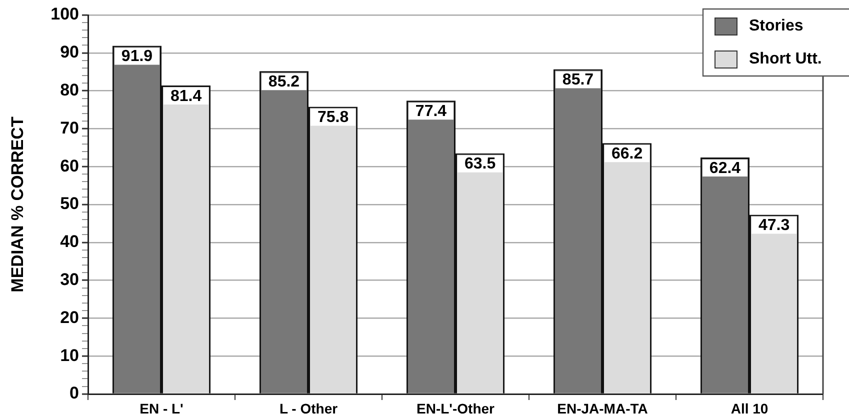 This screenshot has height=417, width=849. Describe the element at coordinates (137, 57) in the screenshot. I see `data-label: 91.9` at that location.